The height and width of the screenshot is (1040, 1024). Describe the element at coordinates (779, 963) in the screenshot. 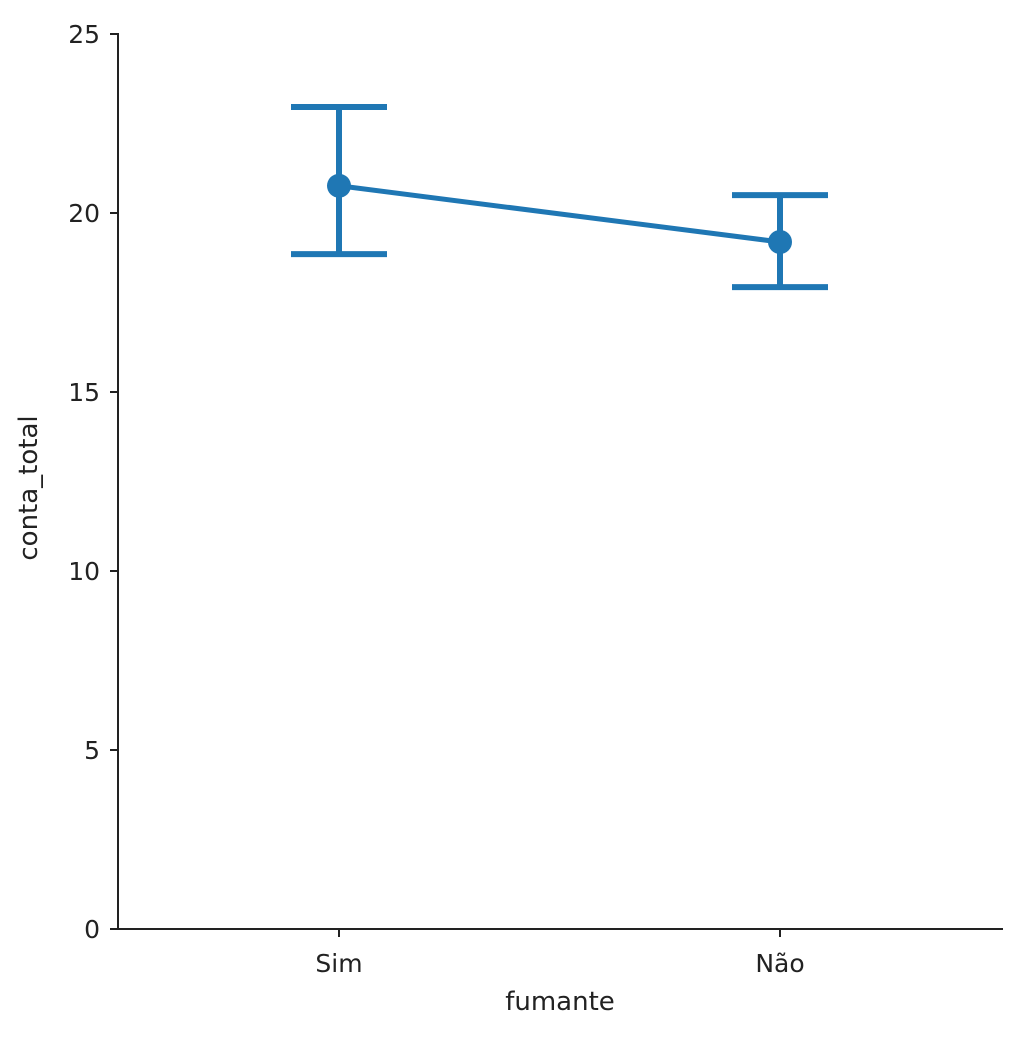

I see `x-tick-label: Não` at that location.